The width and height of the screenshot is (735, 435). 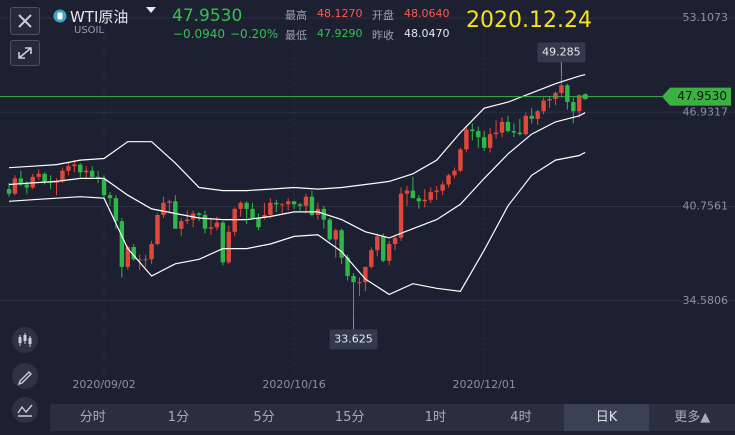 What do you see at coordinates (706, 300) in the screenshot?
I see `y-tick-label: 34.5806` at bounding box center [706, 300].